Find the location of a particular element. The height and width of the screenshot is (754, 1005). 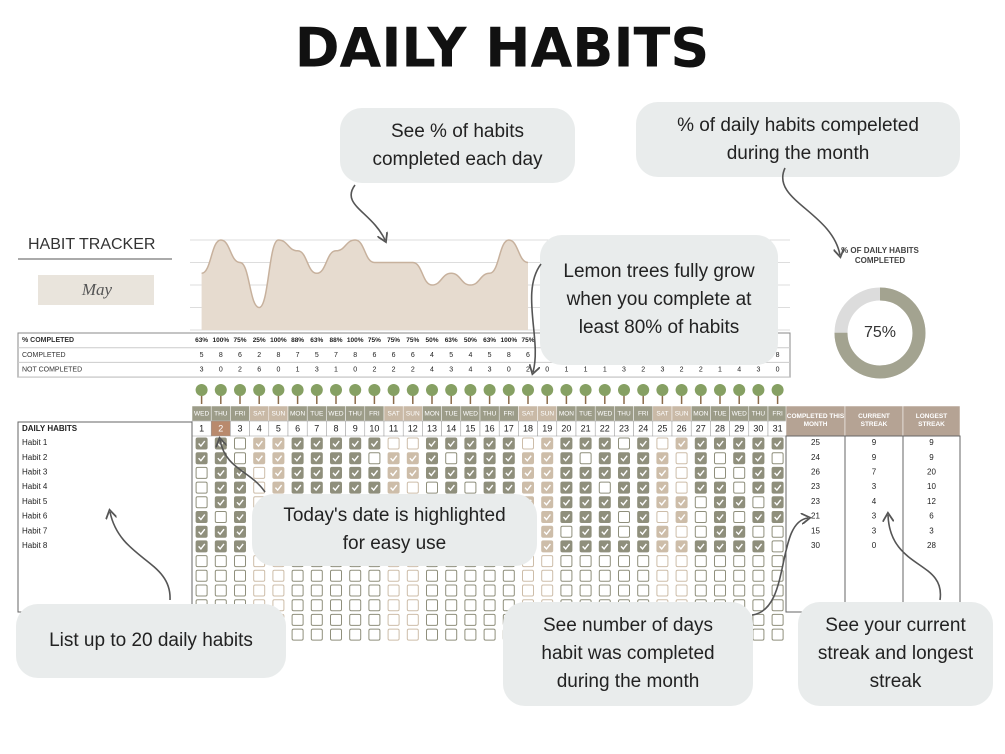

day-number: 20 is located at coordinates (566, 428).